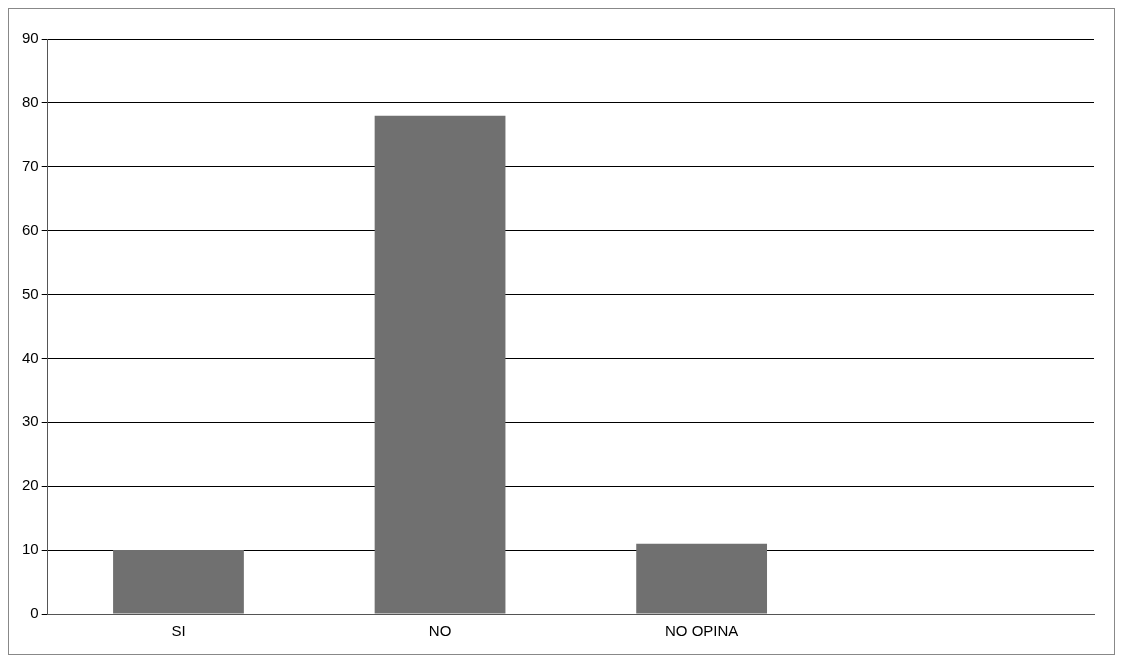 The image size is (1127, 665). I want to click on x-tick-label: NO, so click(440, 631).